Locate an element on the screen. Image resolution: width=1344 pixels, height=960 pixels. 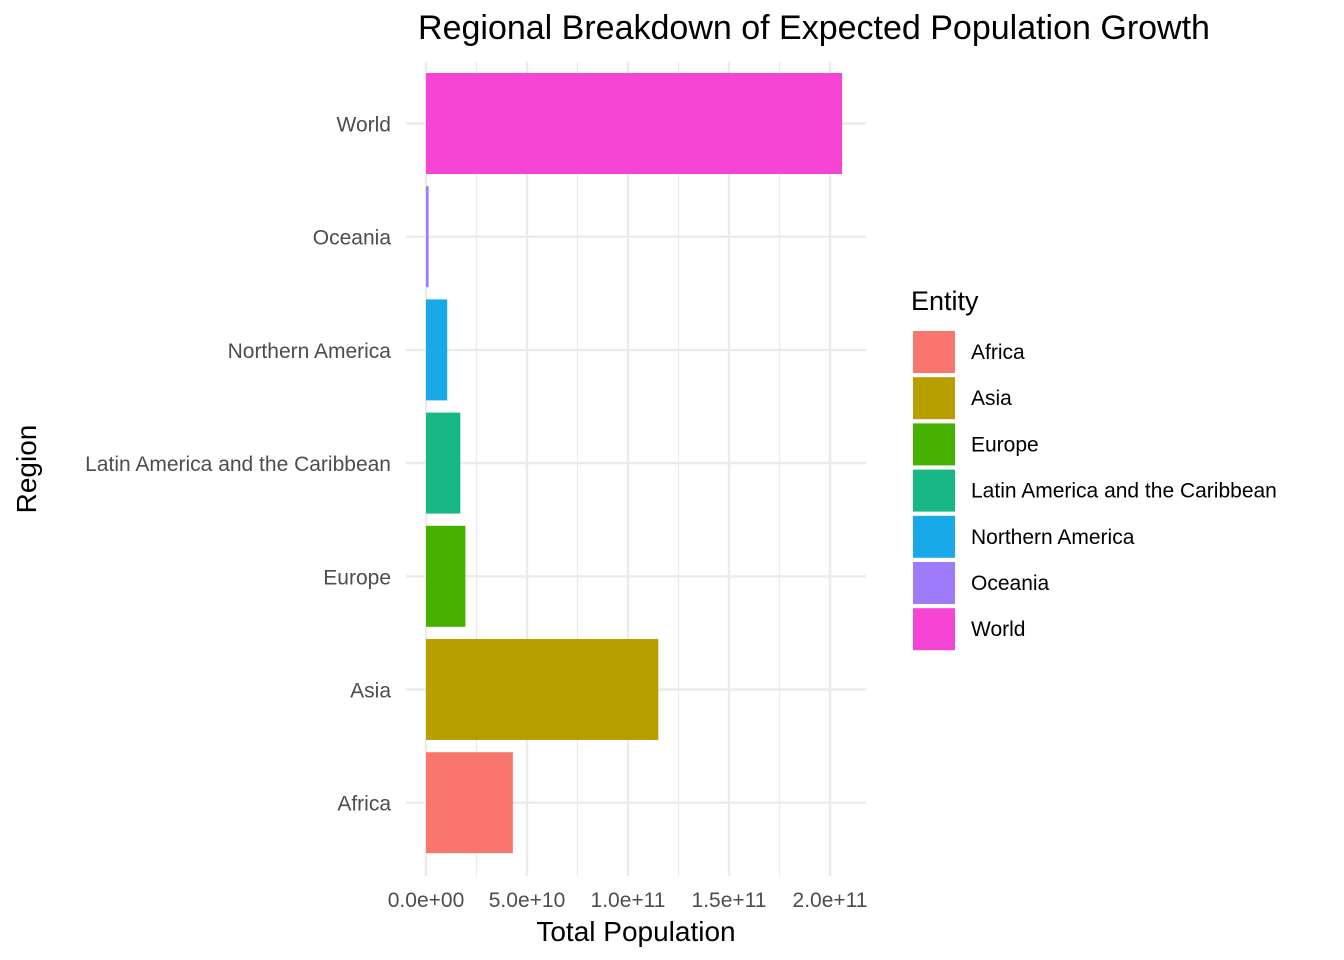
legend-label: Latin America and the Caribbean is located at coordinates (1124, 491).